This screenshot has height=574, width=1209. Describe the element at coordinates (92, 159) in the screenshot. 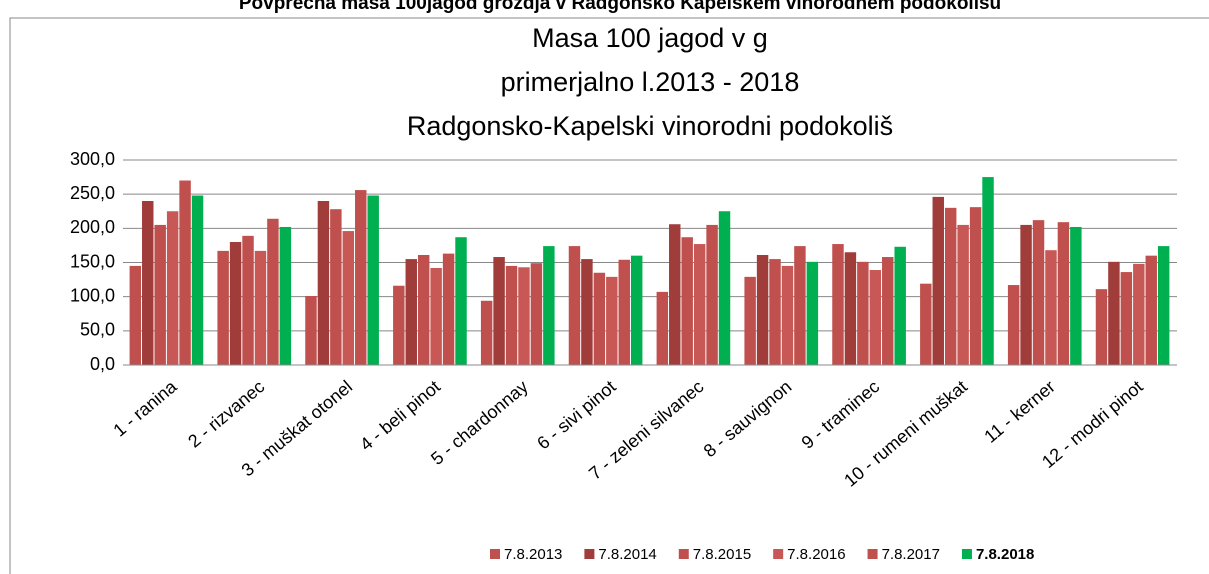

I see `y-tick-label: 300,0` at that location.